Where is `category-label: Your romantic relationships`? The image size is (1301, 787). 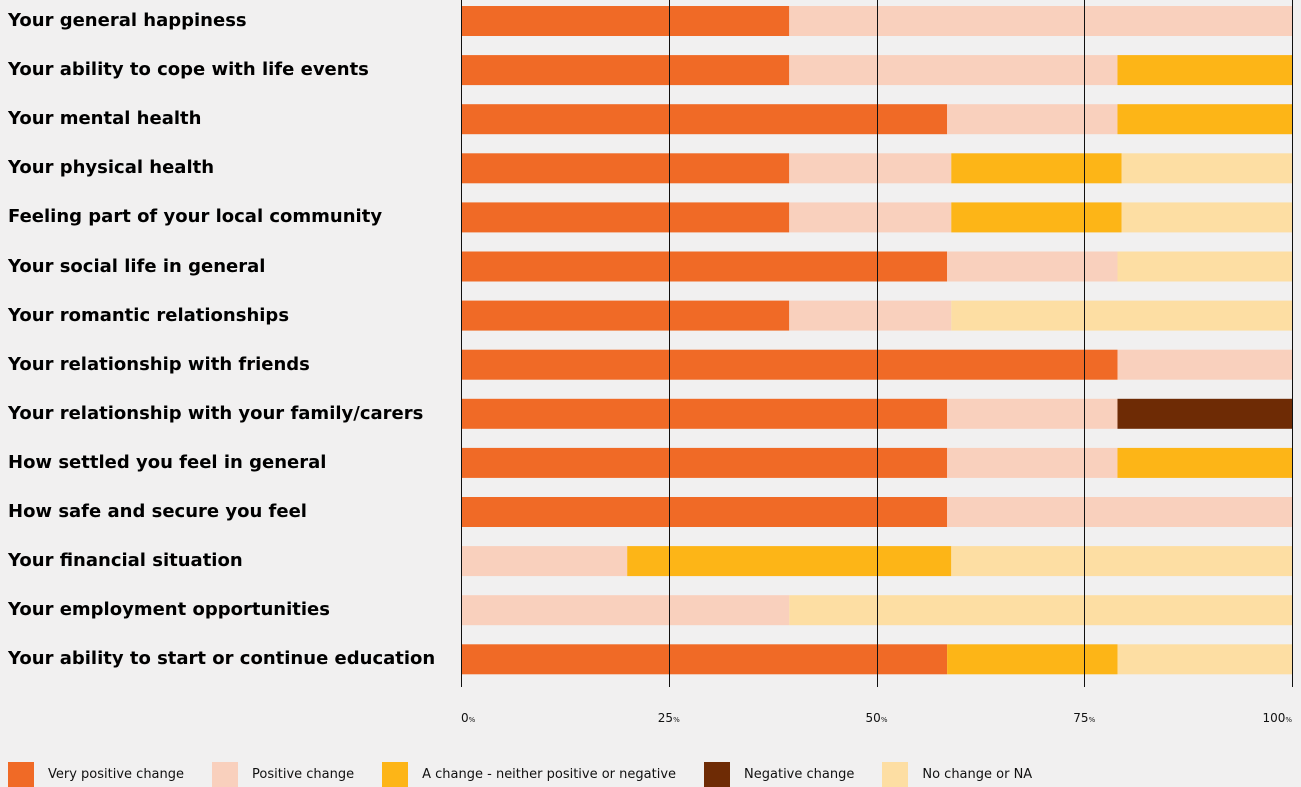
category-label: Your romantic relationships is located at coordinates (149, 315).